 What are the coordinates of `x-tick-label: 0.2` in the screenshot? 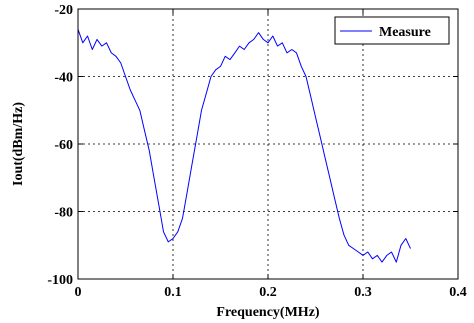 It's located at (268, 292).